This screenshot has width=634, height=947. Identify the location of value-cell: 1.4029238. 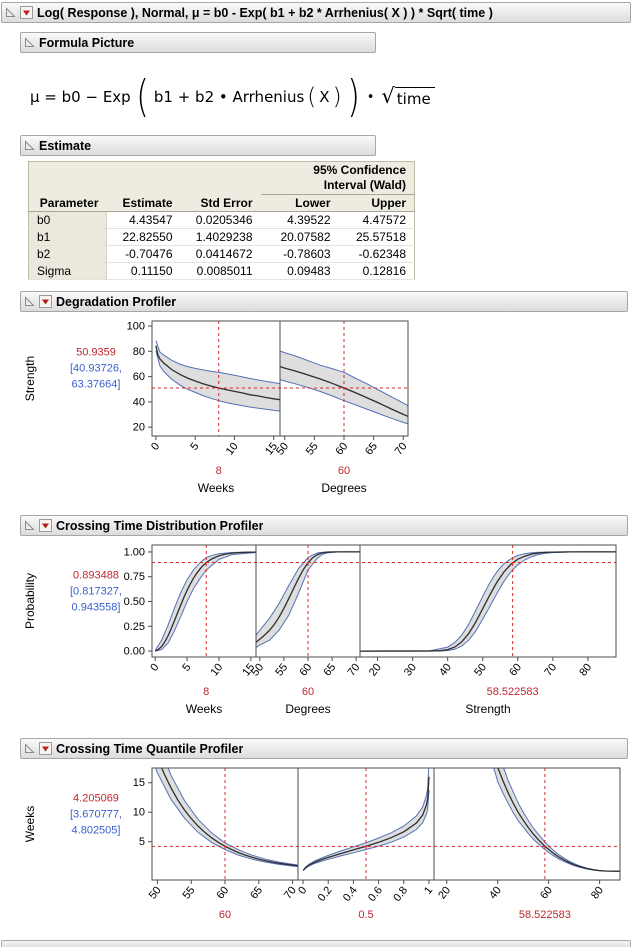
(220, 237).